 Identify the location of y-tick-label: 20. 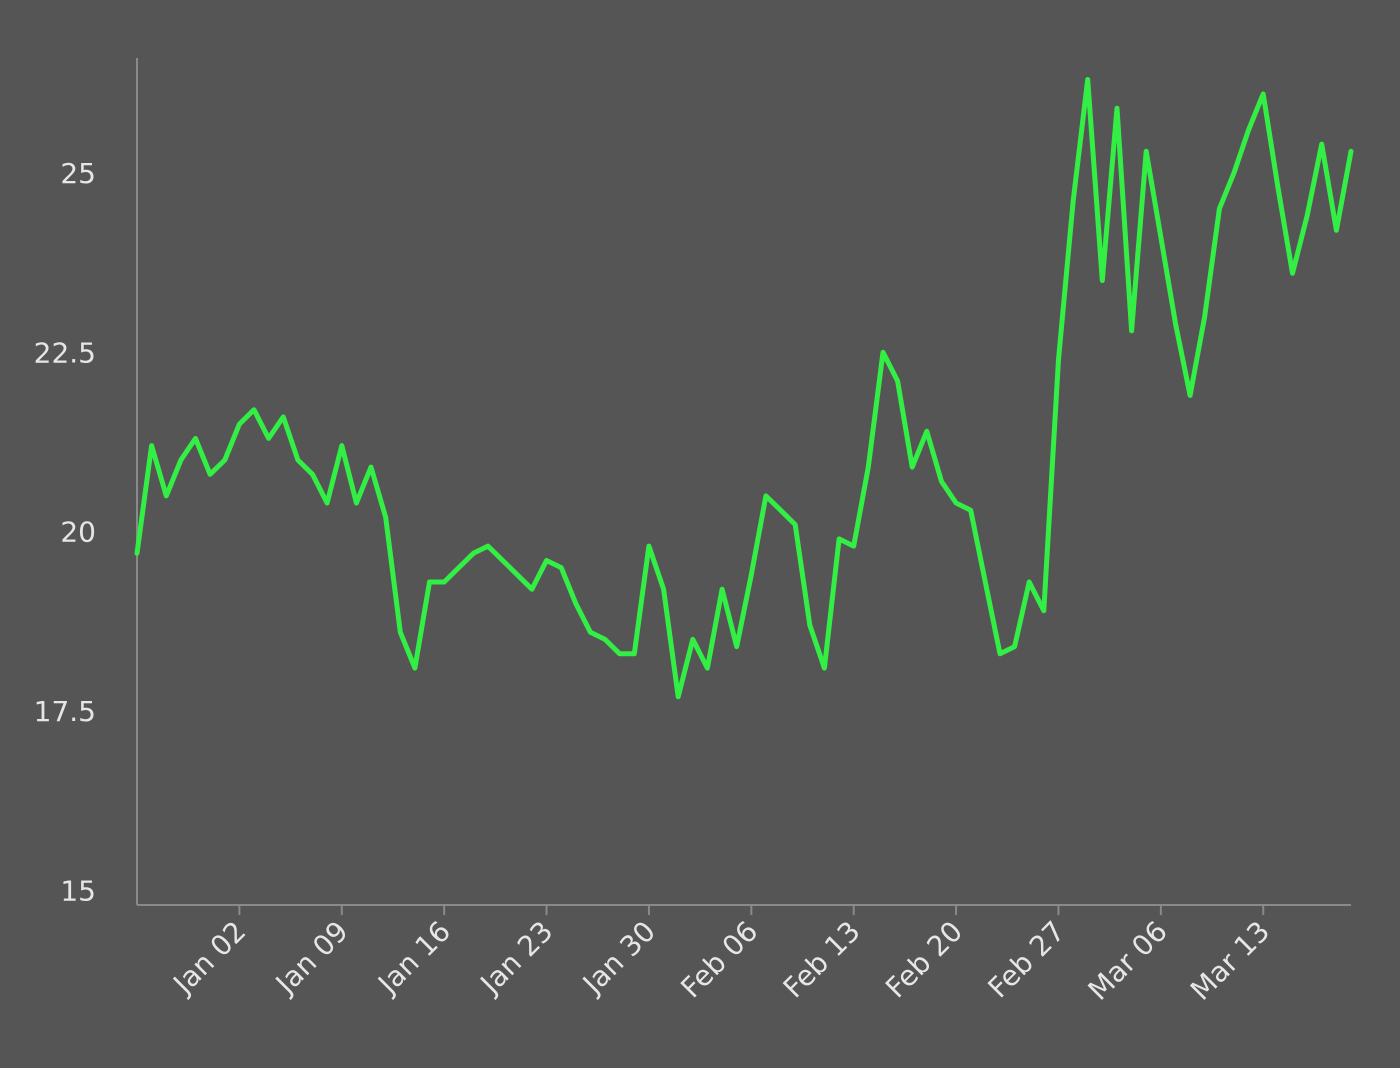
(78, 532).